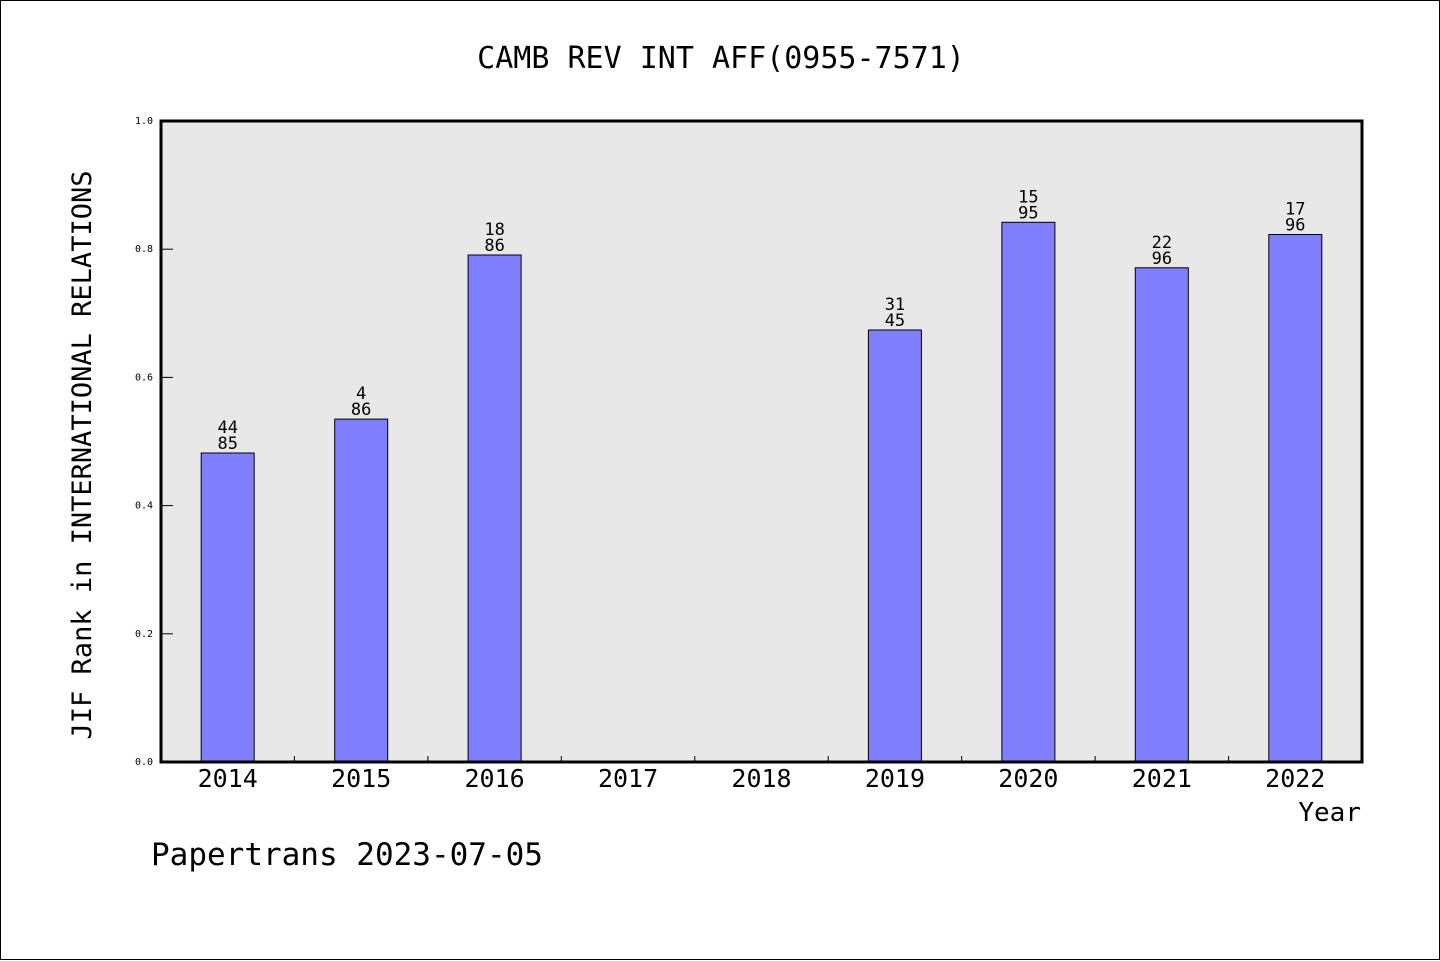 The image size is (1440, 961). What do you see at coordinates (895, 321) in the screenshot?
I see `bar-total-label: 45` at bounding box center [895, 321].